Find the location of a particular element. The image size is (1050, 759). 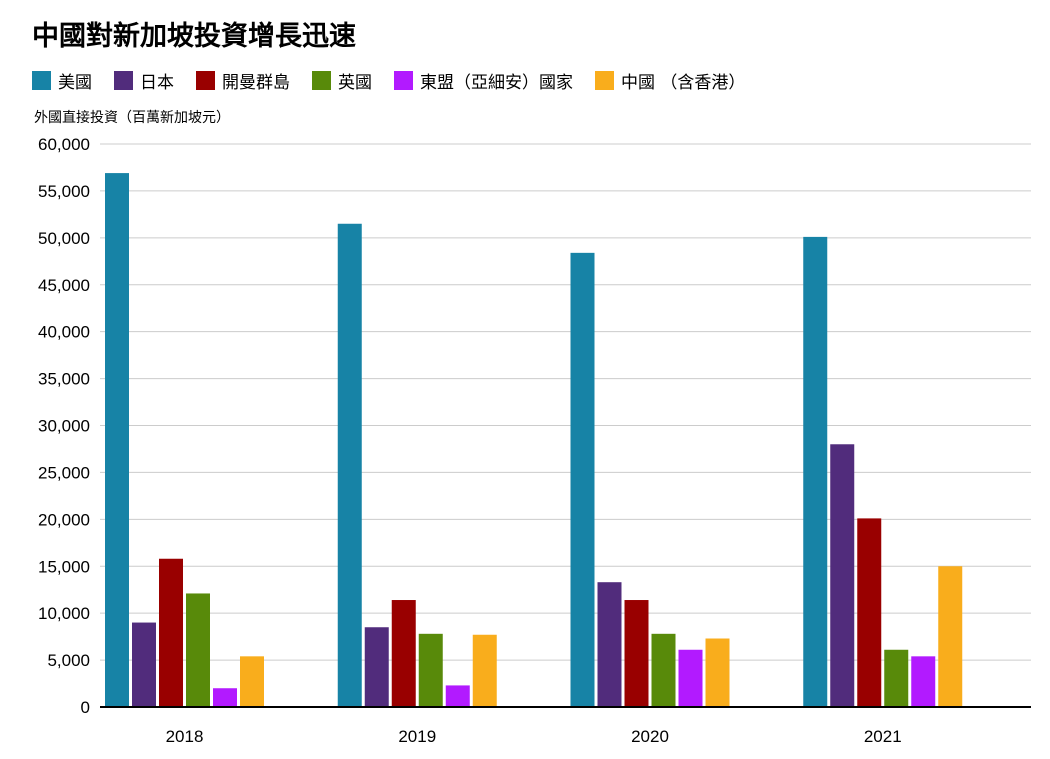

y-tick-label: 0 is located at coordinates (85, 707).